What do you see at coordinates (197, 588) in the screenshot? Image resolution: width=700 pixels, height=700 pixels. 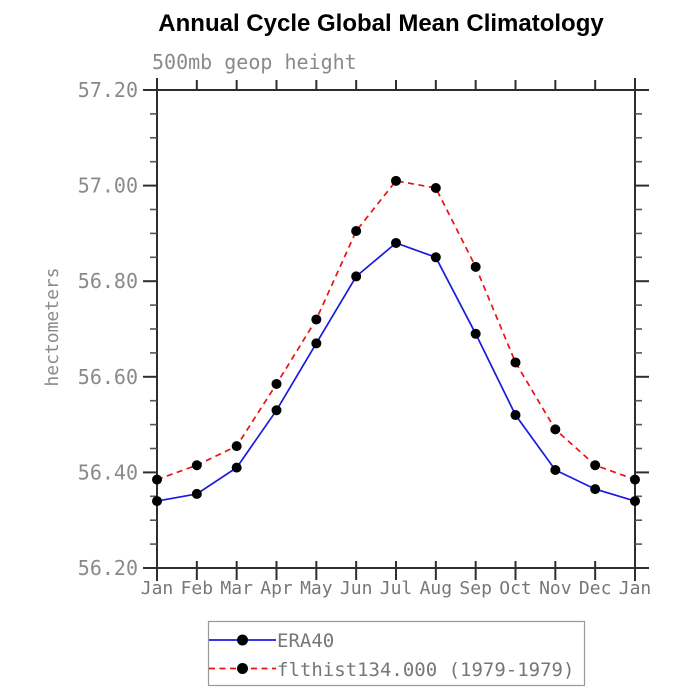 I see `x-tick-label: Feb` at bounding box center [197, 588].